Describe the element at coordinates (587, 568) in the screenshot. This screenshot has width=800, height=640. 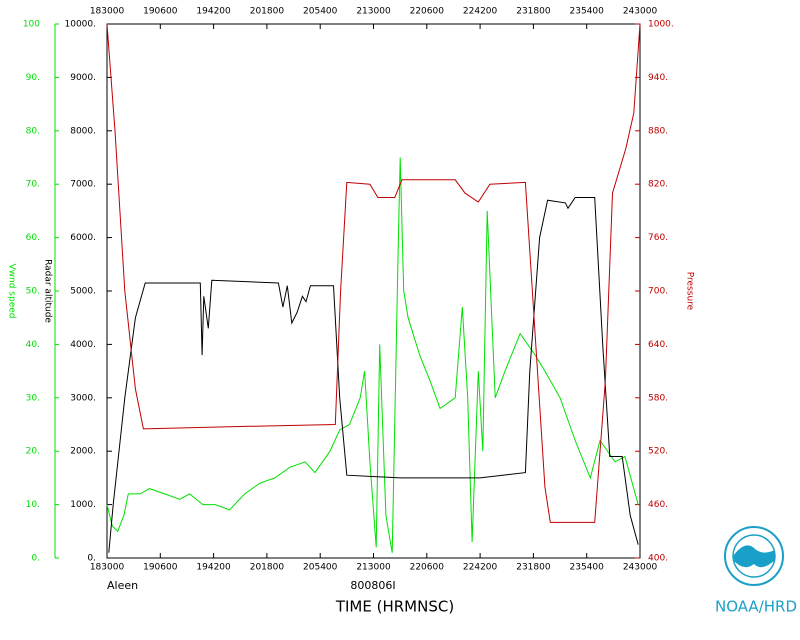
I see `x-tick-label: 235400` at that location.